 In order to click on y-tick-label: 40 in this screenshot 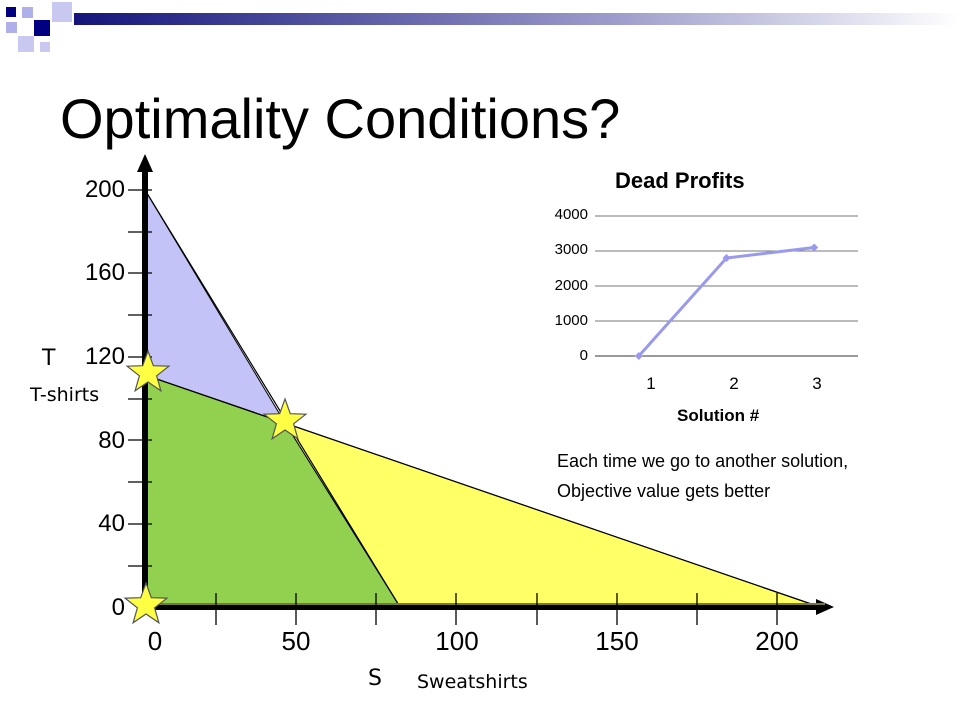, I will do `click(111, 523)`.